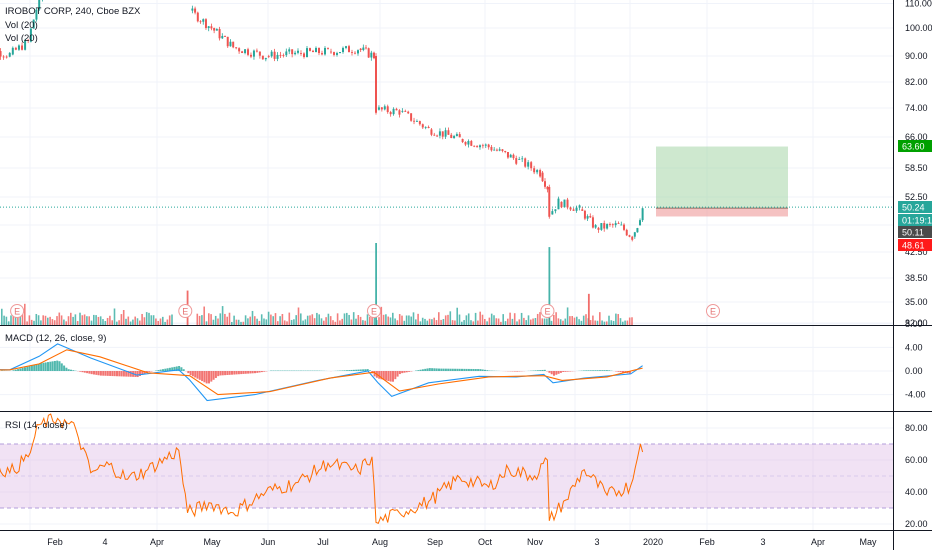  Describe the element at coordinates (535, 542) in the screenshot. I see `time-axis-tick-label: Nov` at that location.